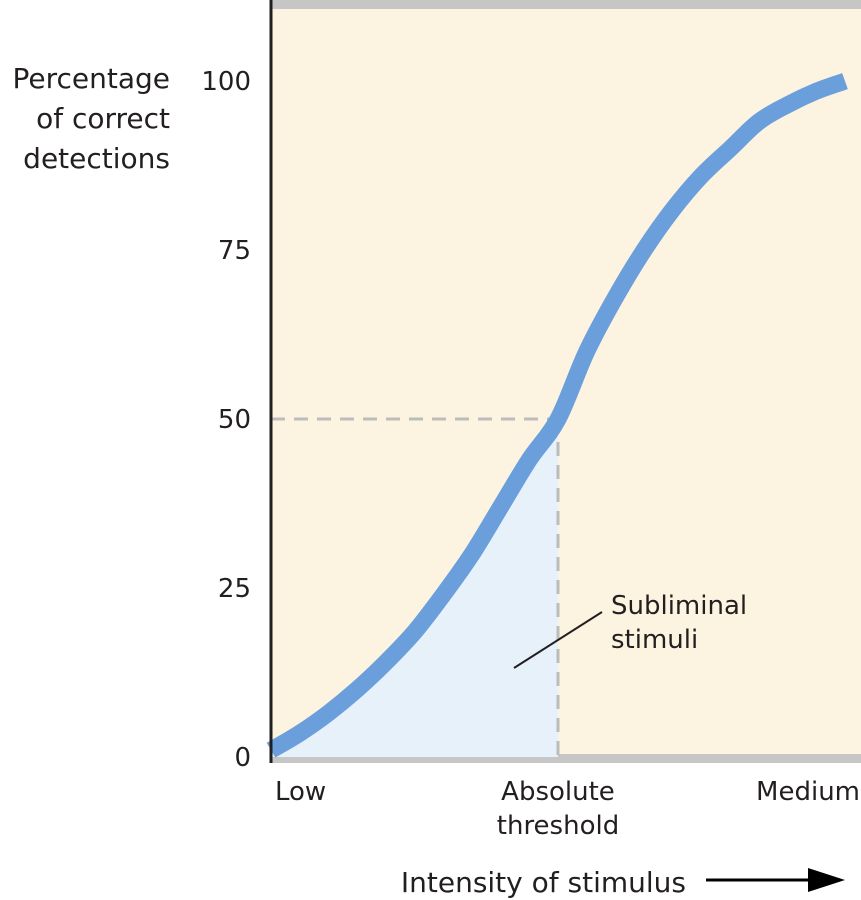 This screenshot has height=900, width=861. Describe the element at coordinates (558, 640) in the screenshot. I see `annotation-leader-line` at that location.